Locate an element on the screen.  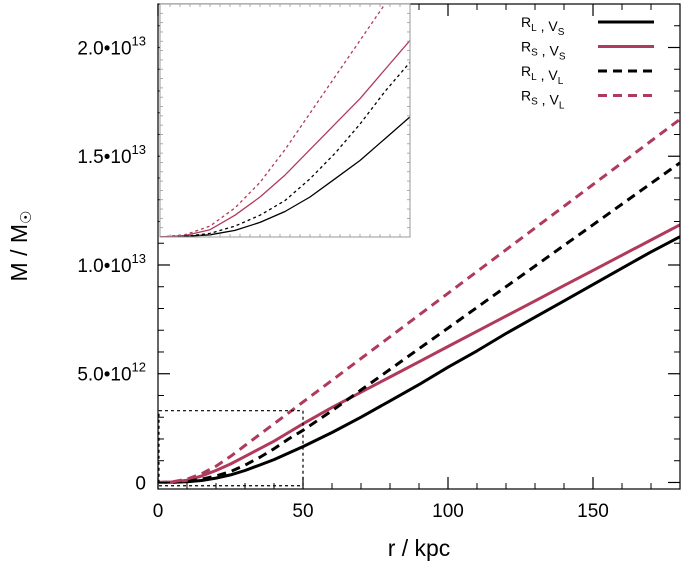
y-tick-label: 2.0•1013 is located at coordinates (111, 46).